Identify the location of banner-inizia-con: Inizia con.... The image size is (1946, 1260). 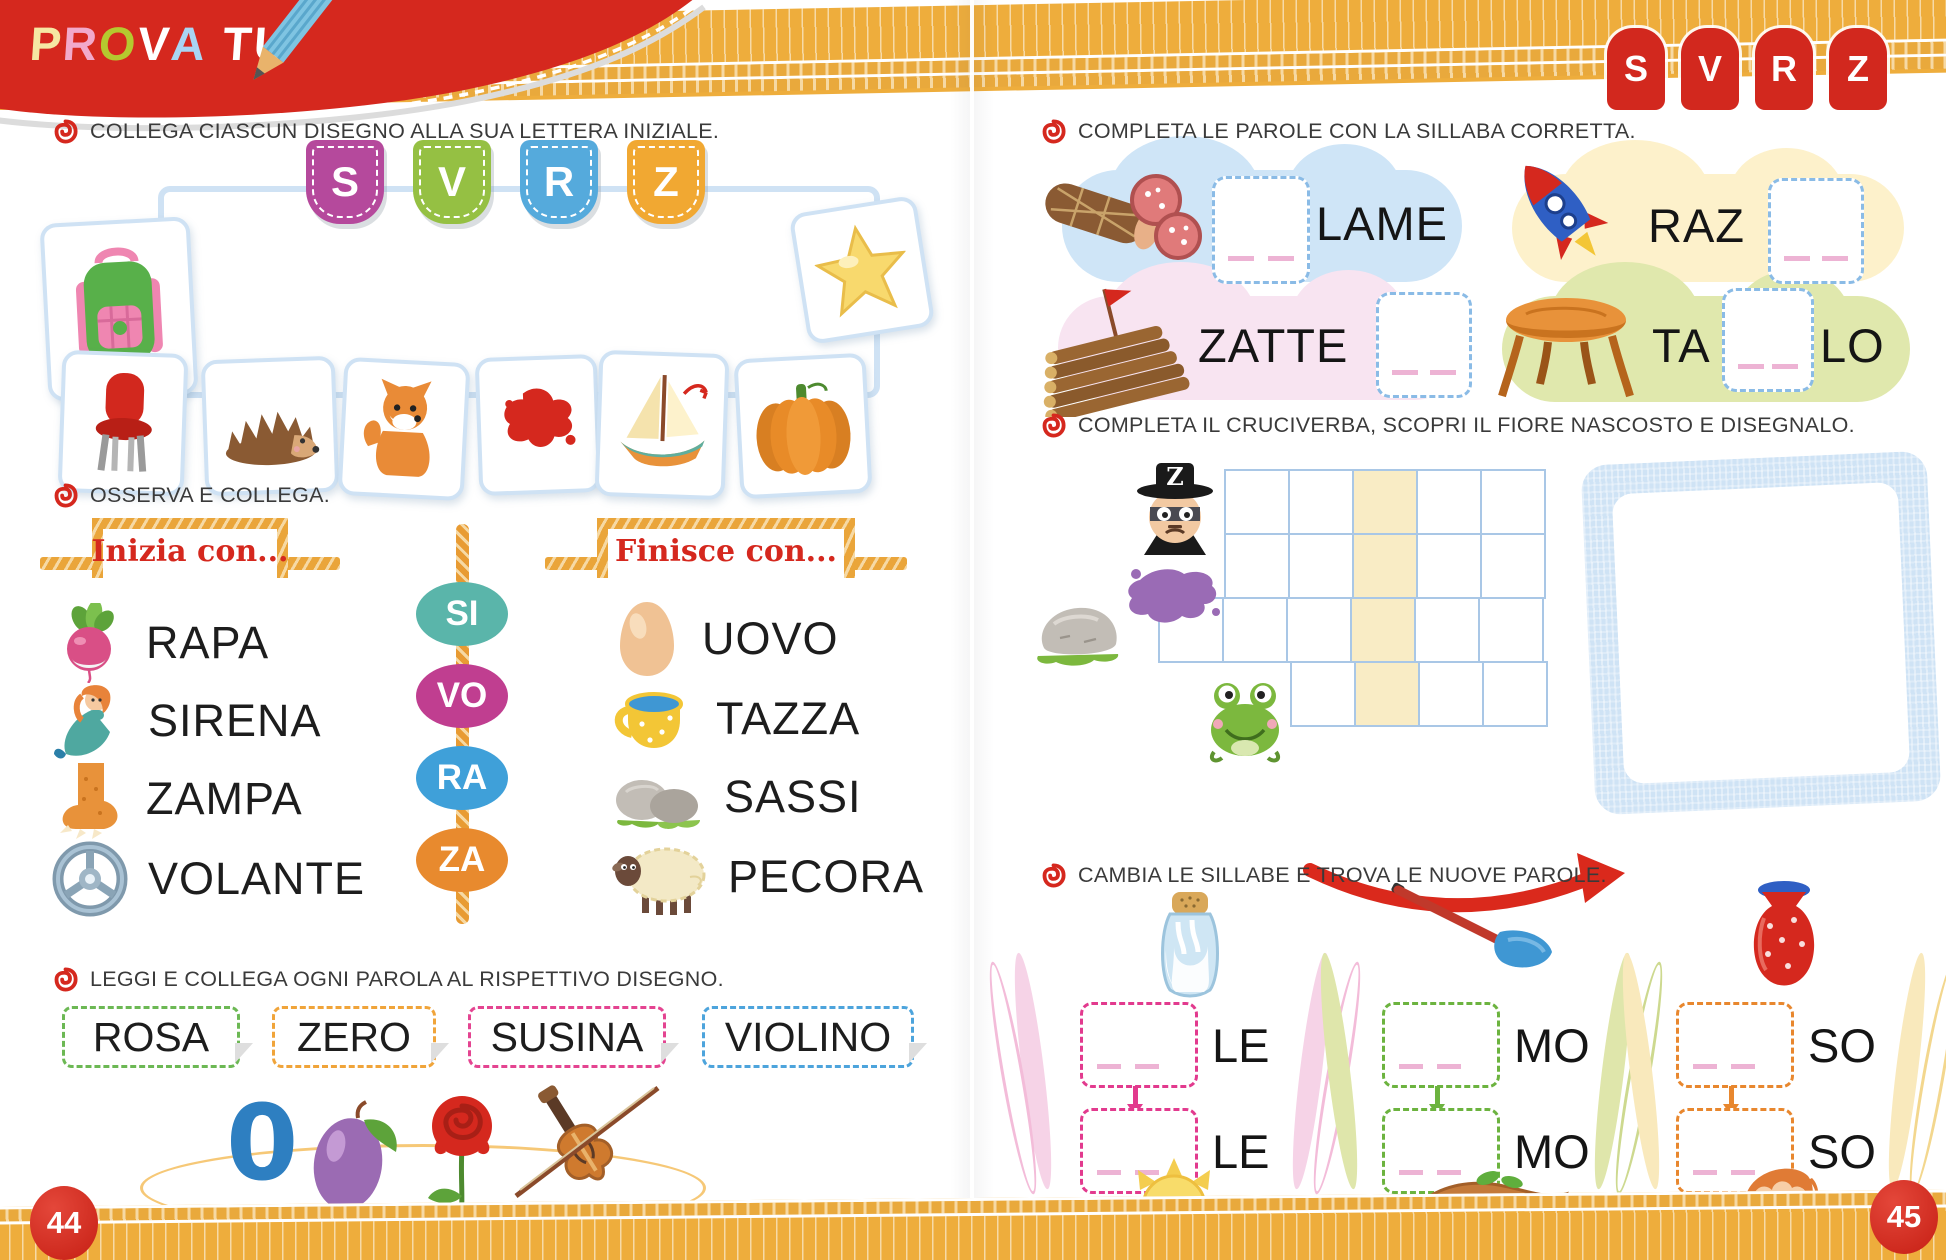
(190, 548).